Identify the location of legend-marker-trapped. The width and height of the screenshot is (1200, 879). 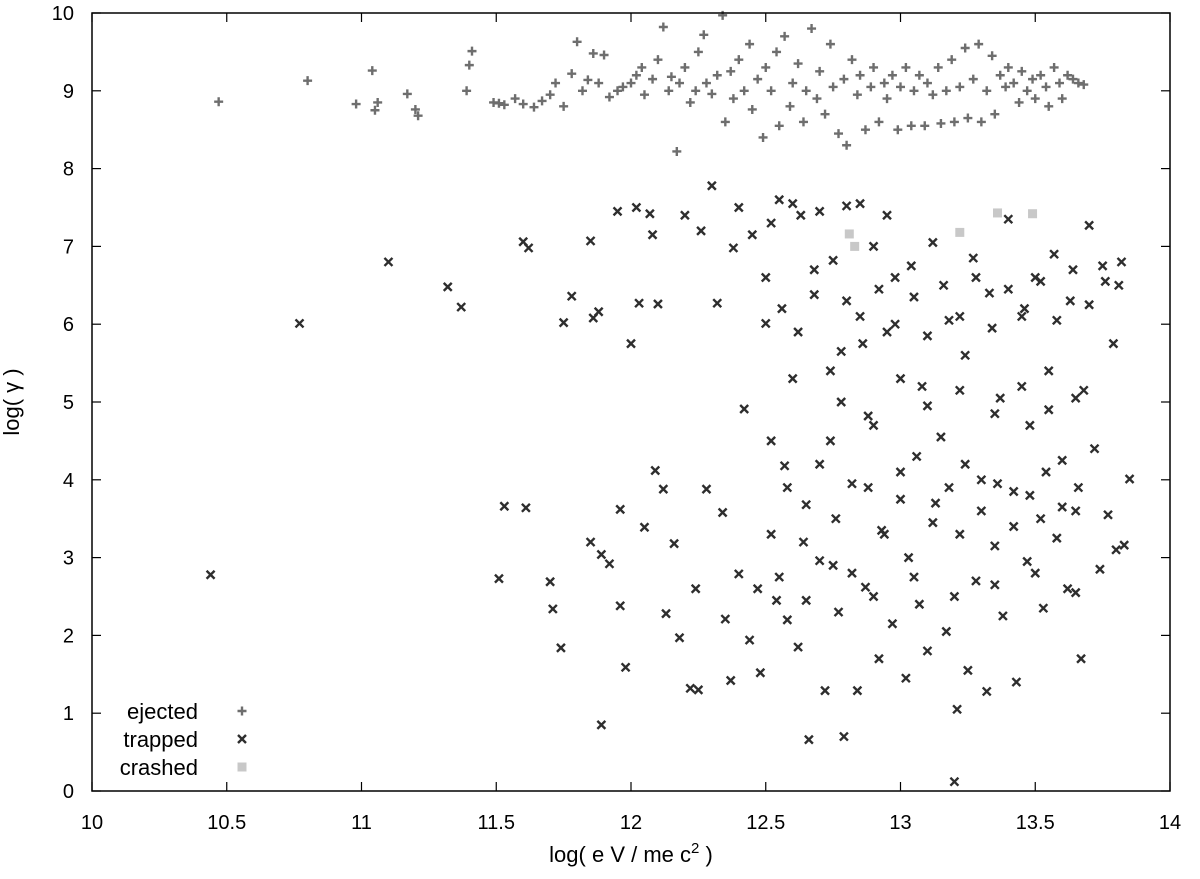
(242, 739).